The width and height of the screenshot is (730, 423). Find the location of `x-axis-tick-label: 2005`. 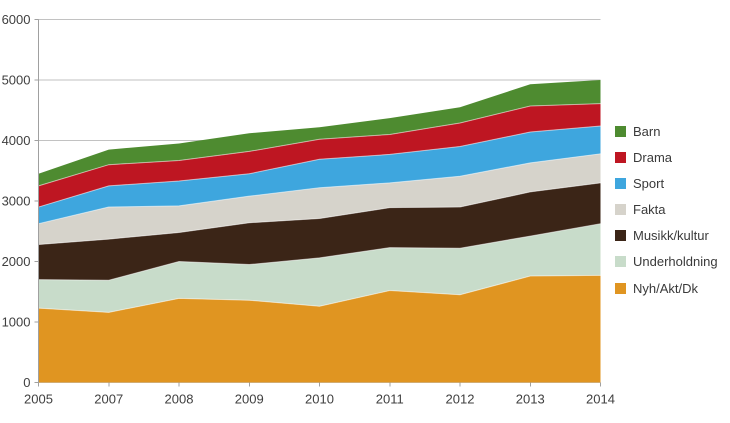

x-axis-tick-label: 2005 is located at coordinates (38, 399).